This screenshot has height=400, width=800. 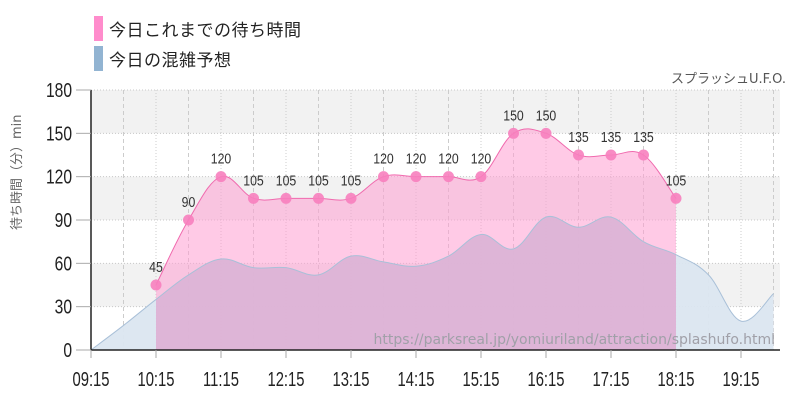 I want to click on data-point-label: 45, so click(x=156, y=267).